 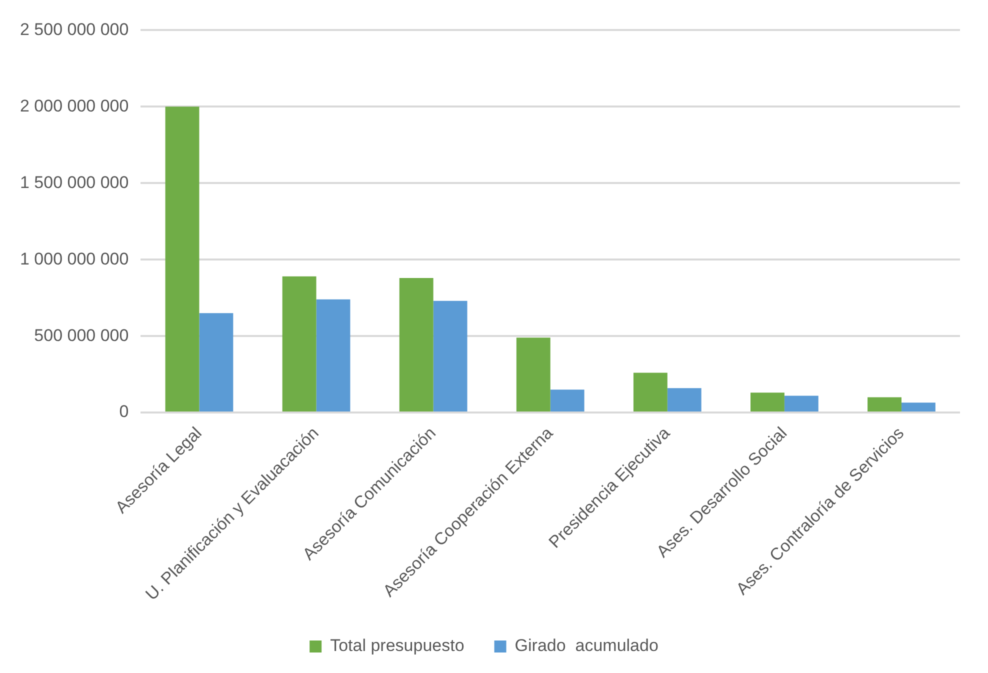 What do you see at coordinates (74, 258) in the screenshot?
I see `y-tick-label: 1 000 000 000` at bounding box center [74, 258].